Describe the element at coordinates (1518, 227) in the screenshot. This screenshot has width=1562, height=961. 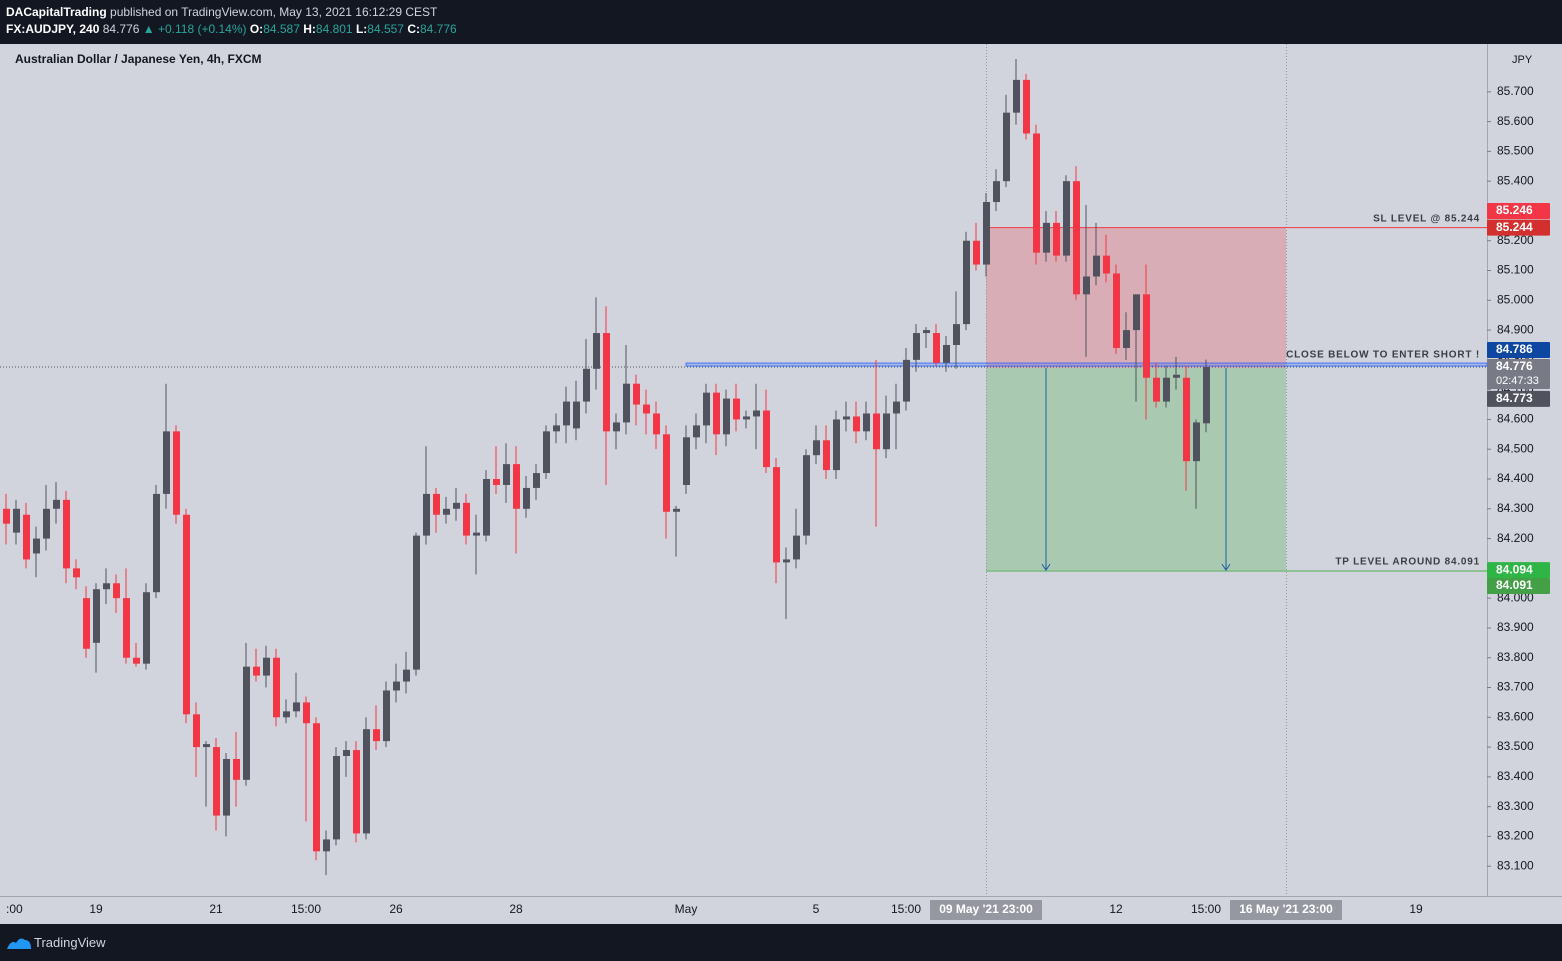
I see `price-badge` at that location.